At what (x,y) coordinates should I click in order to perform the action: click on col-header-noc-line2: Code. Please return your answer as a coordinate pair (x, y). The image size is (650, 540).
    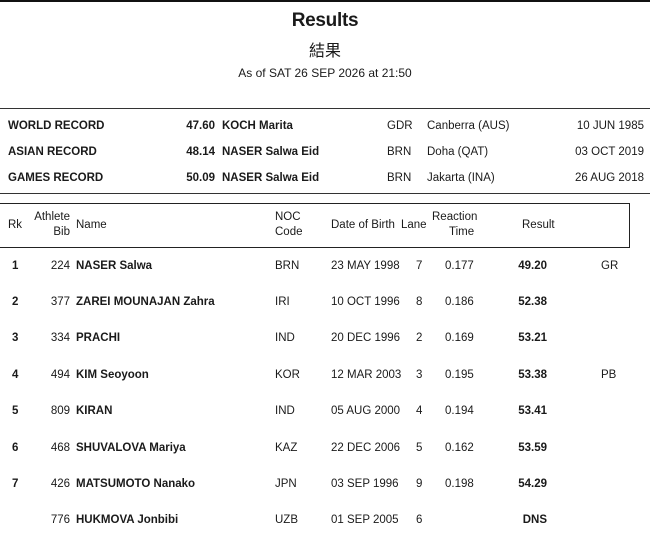
    Looking at the image, I should click on (289, 232).